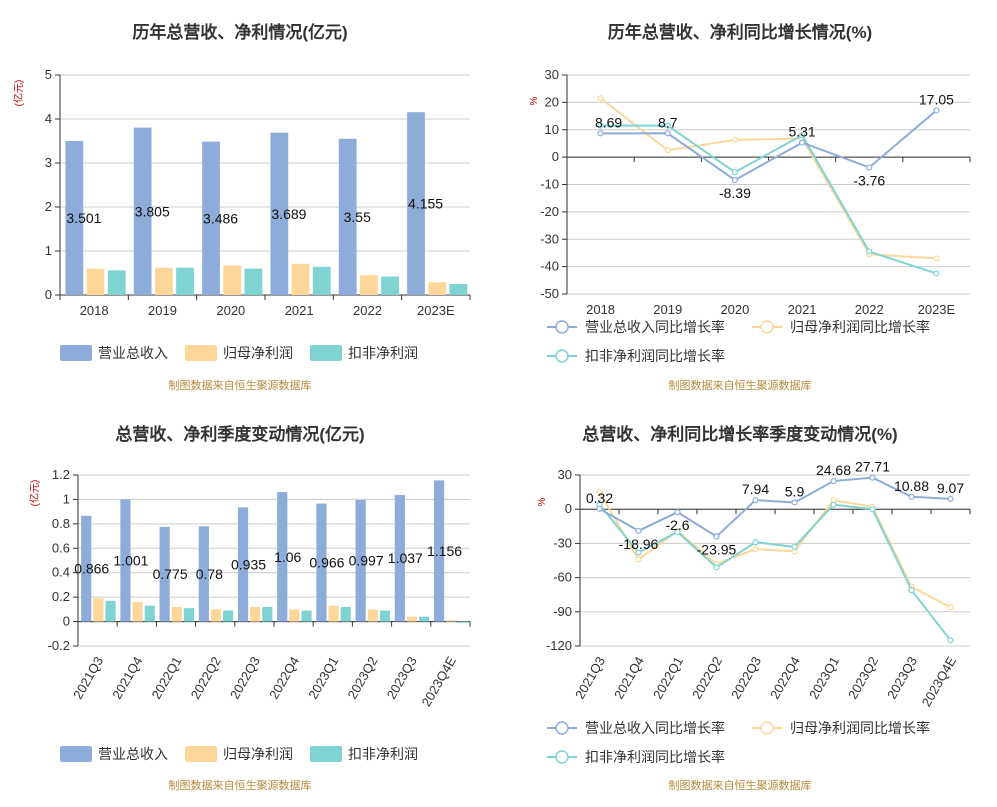 The image size is (997, 807). What do you see at coordinates (95, 281) in the screenshot?
I see `bar-2-2018` at bounding box center [95, 281].